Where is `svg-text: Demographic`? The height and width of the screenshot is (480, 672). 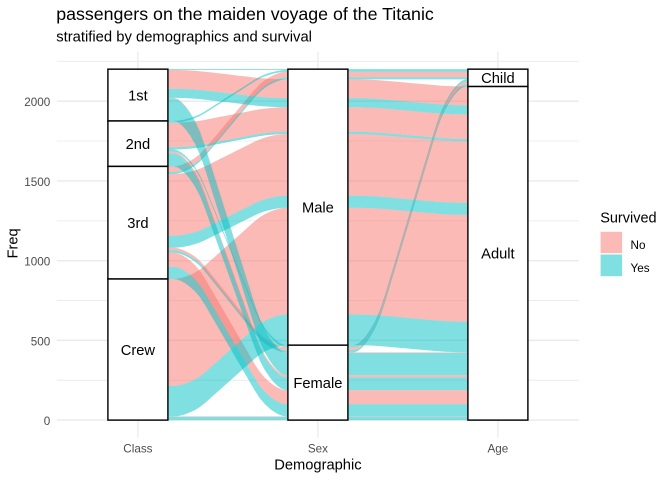
svg-text: Demographic is located at coordinates (317, 465).